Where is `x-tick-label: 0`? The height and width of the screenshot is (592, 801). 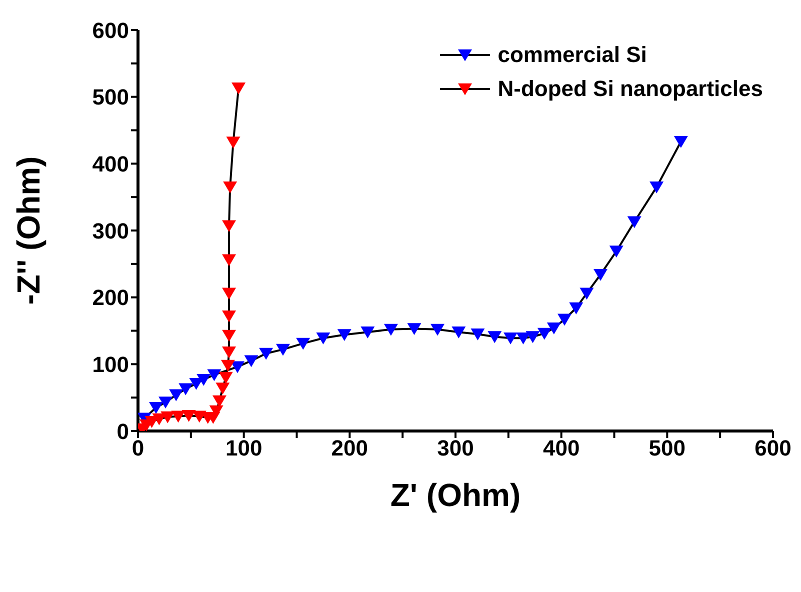 x-tick-label: 0 is located at coordinates (138, 448).